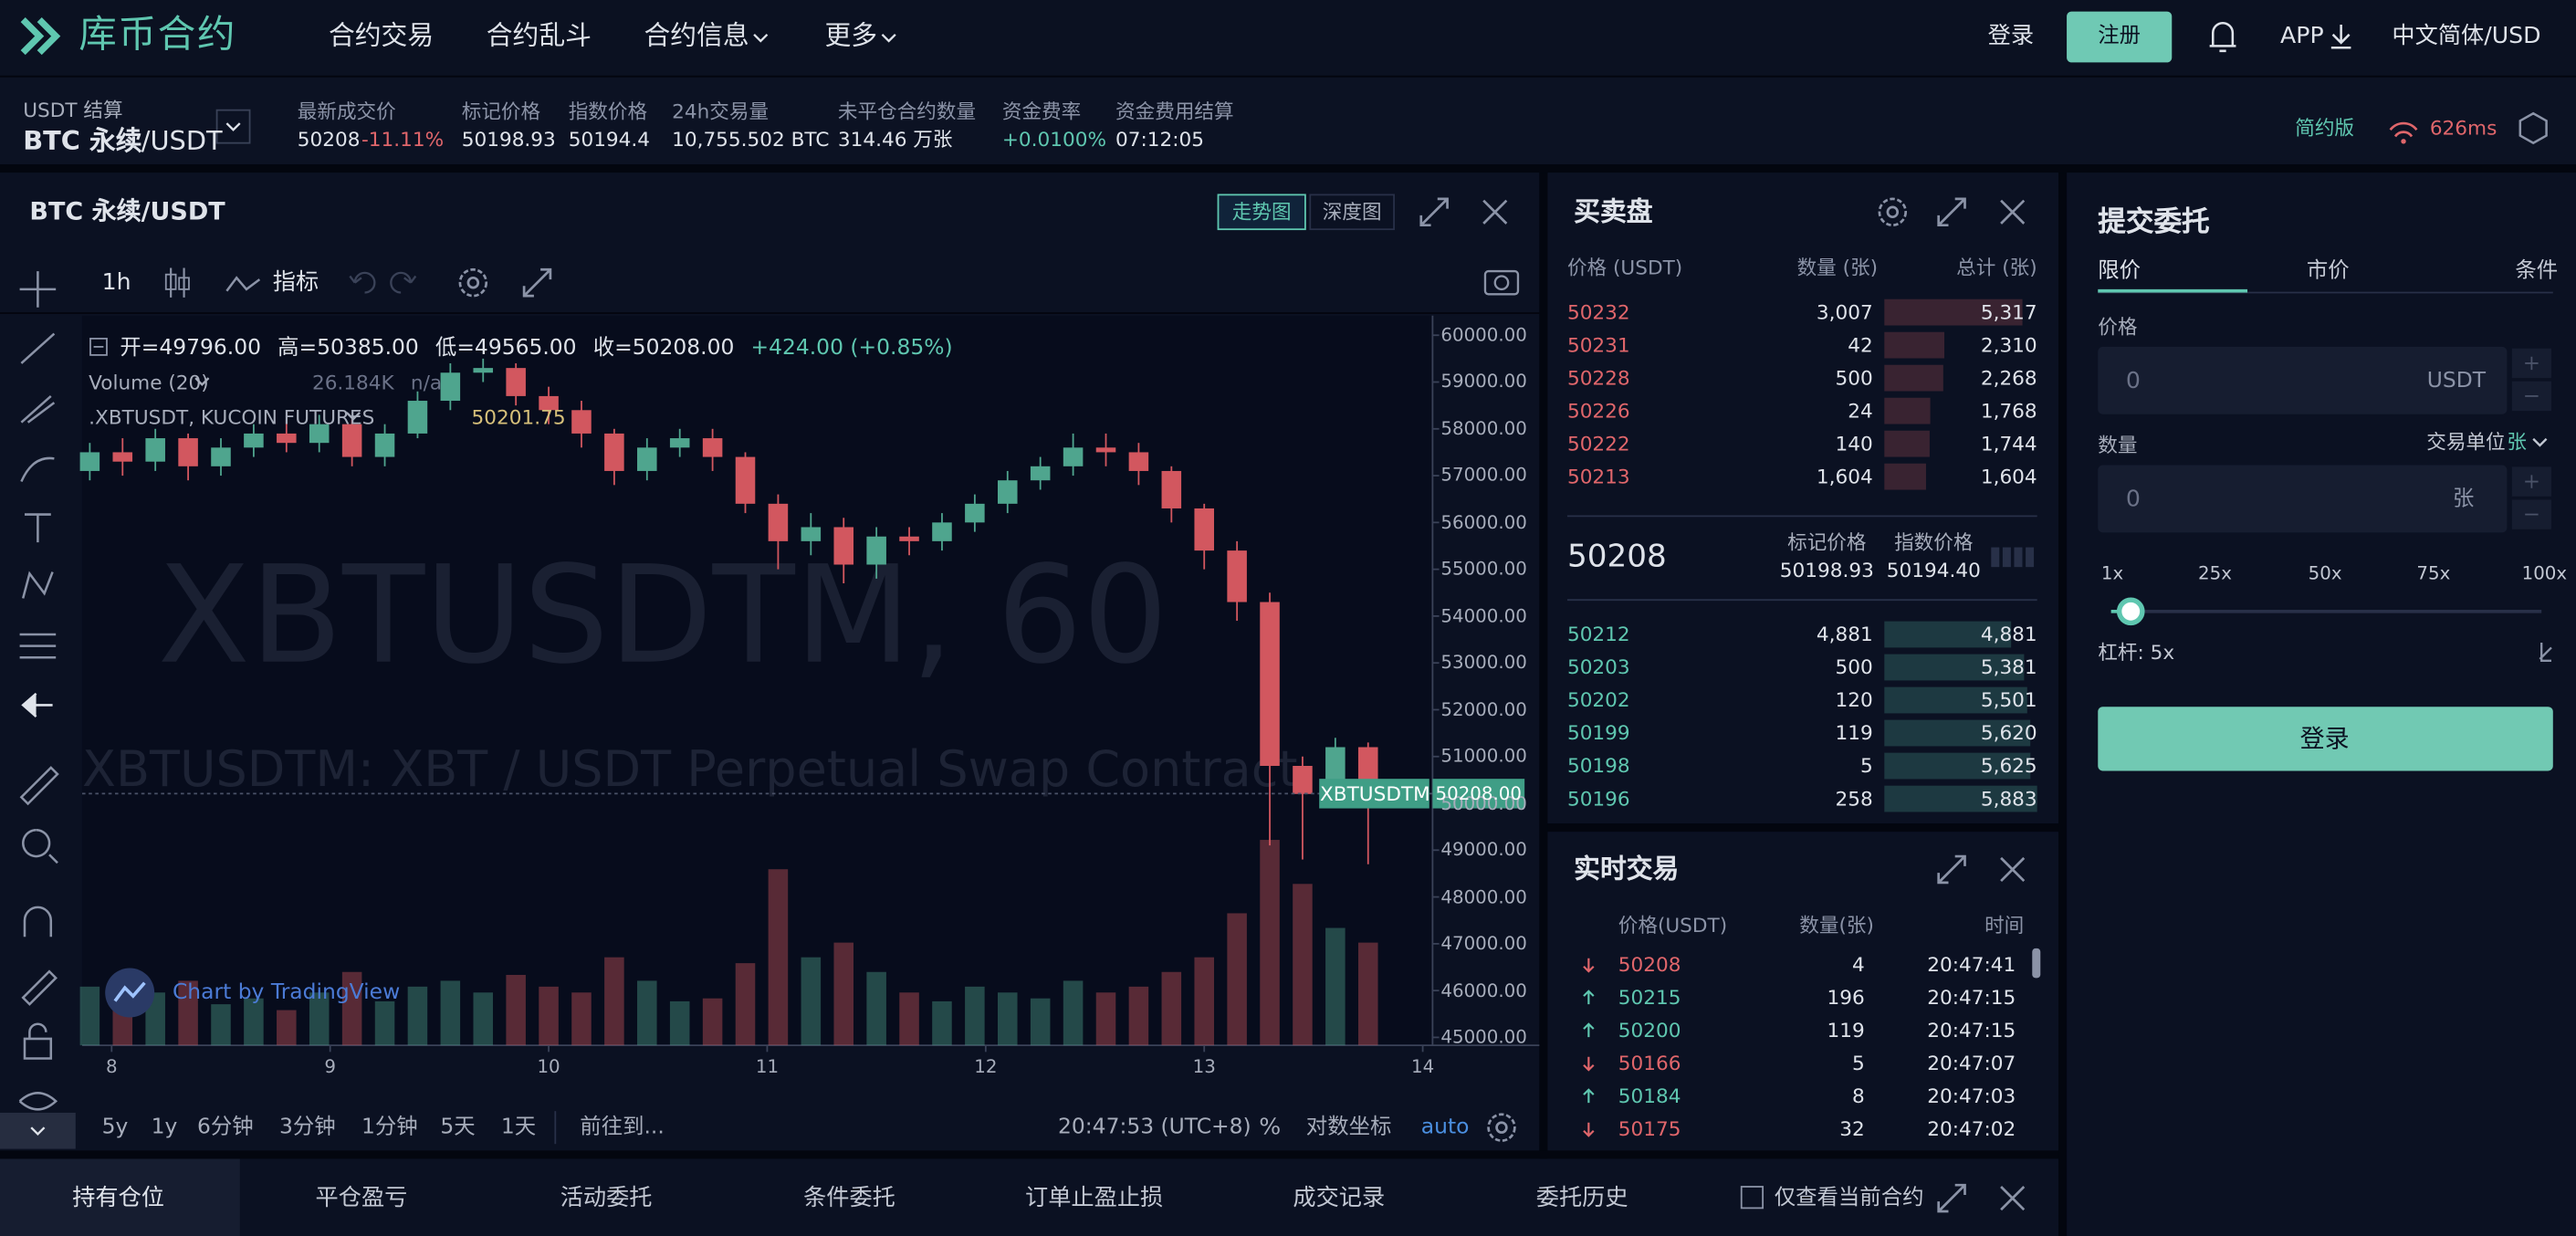 The height and width of the screenshot is (1236, 2576). Describe the element at coordinates (1598, 799) in the screenshot. I see `order-price: 50196` at that location.